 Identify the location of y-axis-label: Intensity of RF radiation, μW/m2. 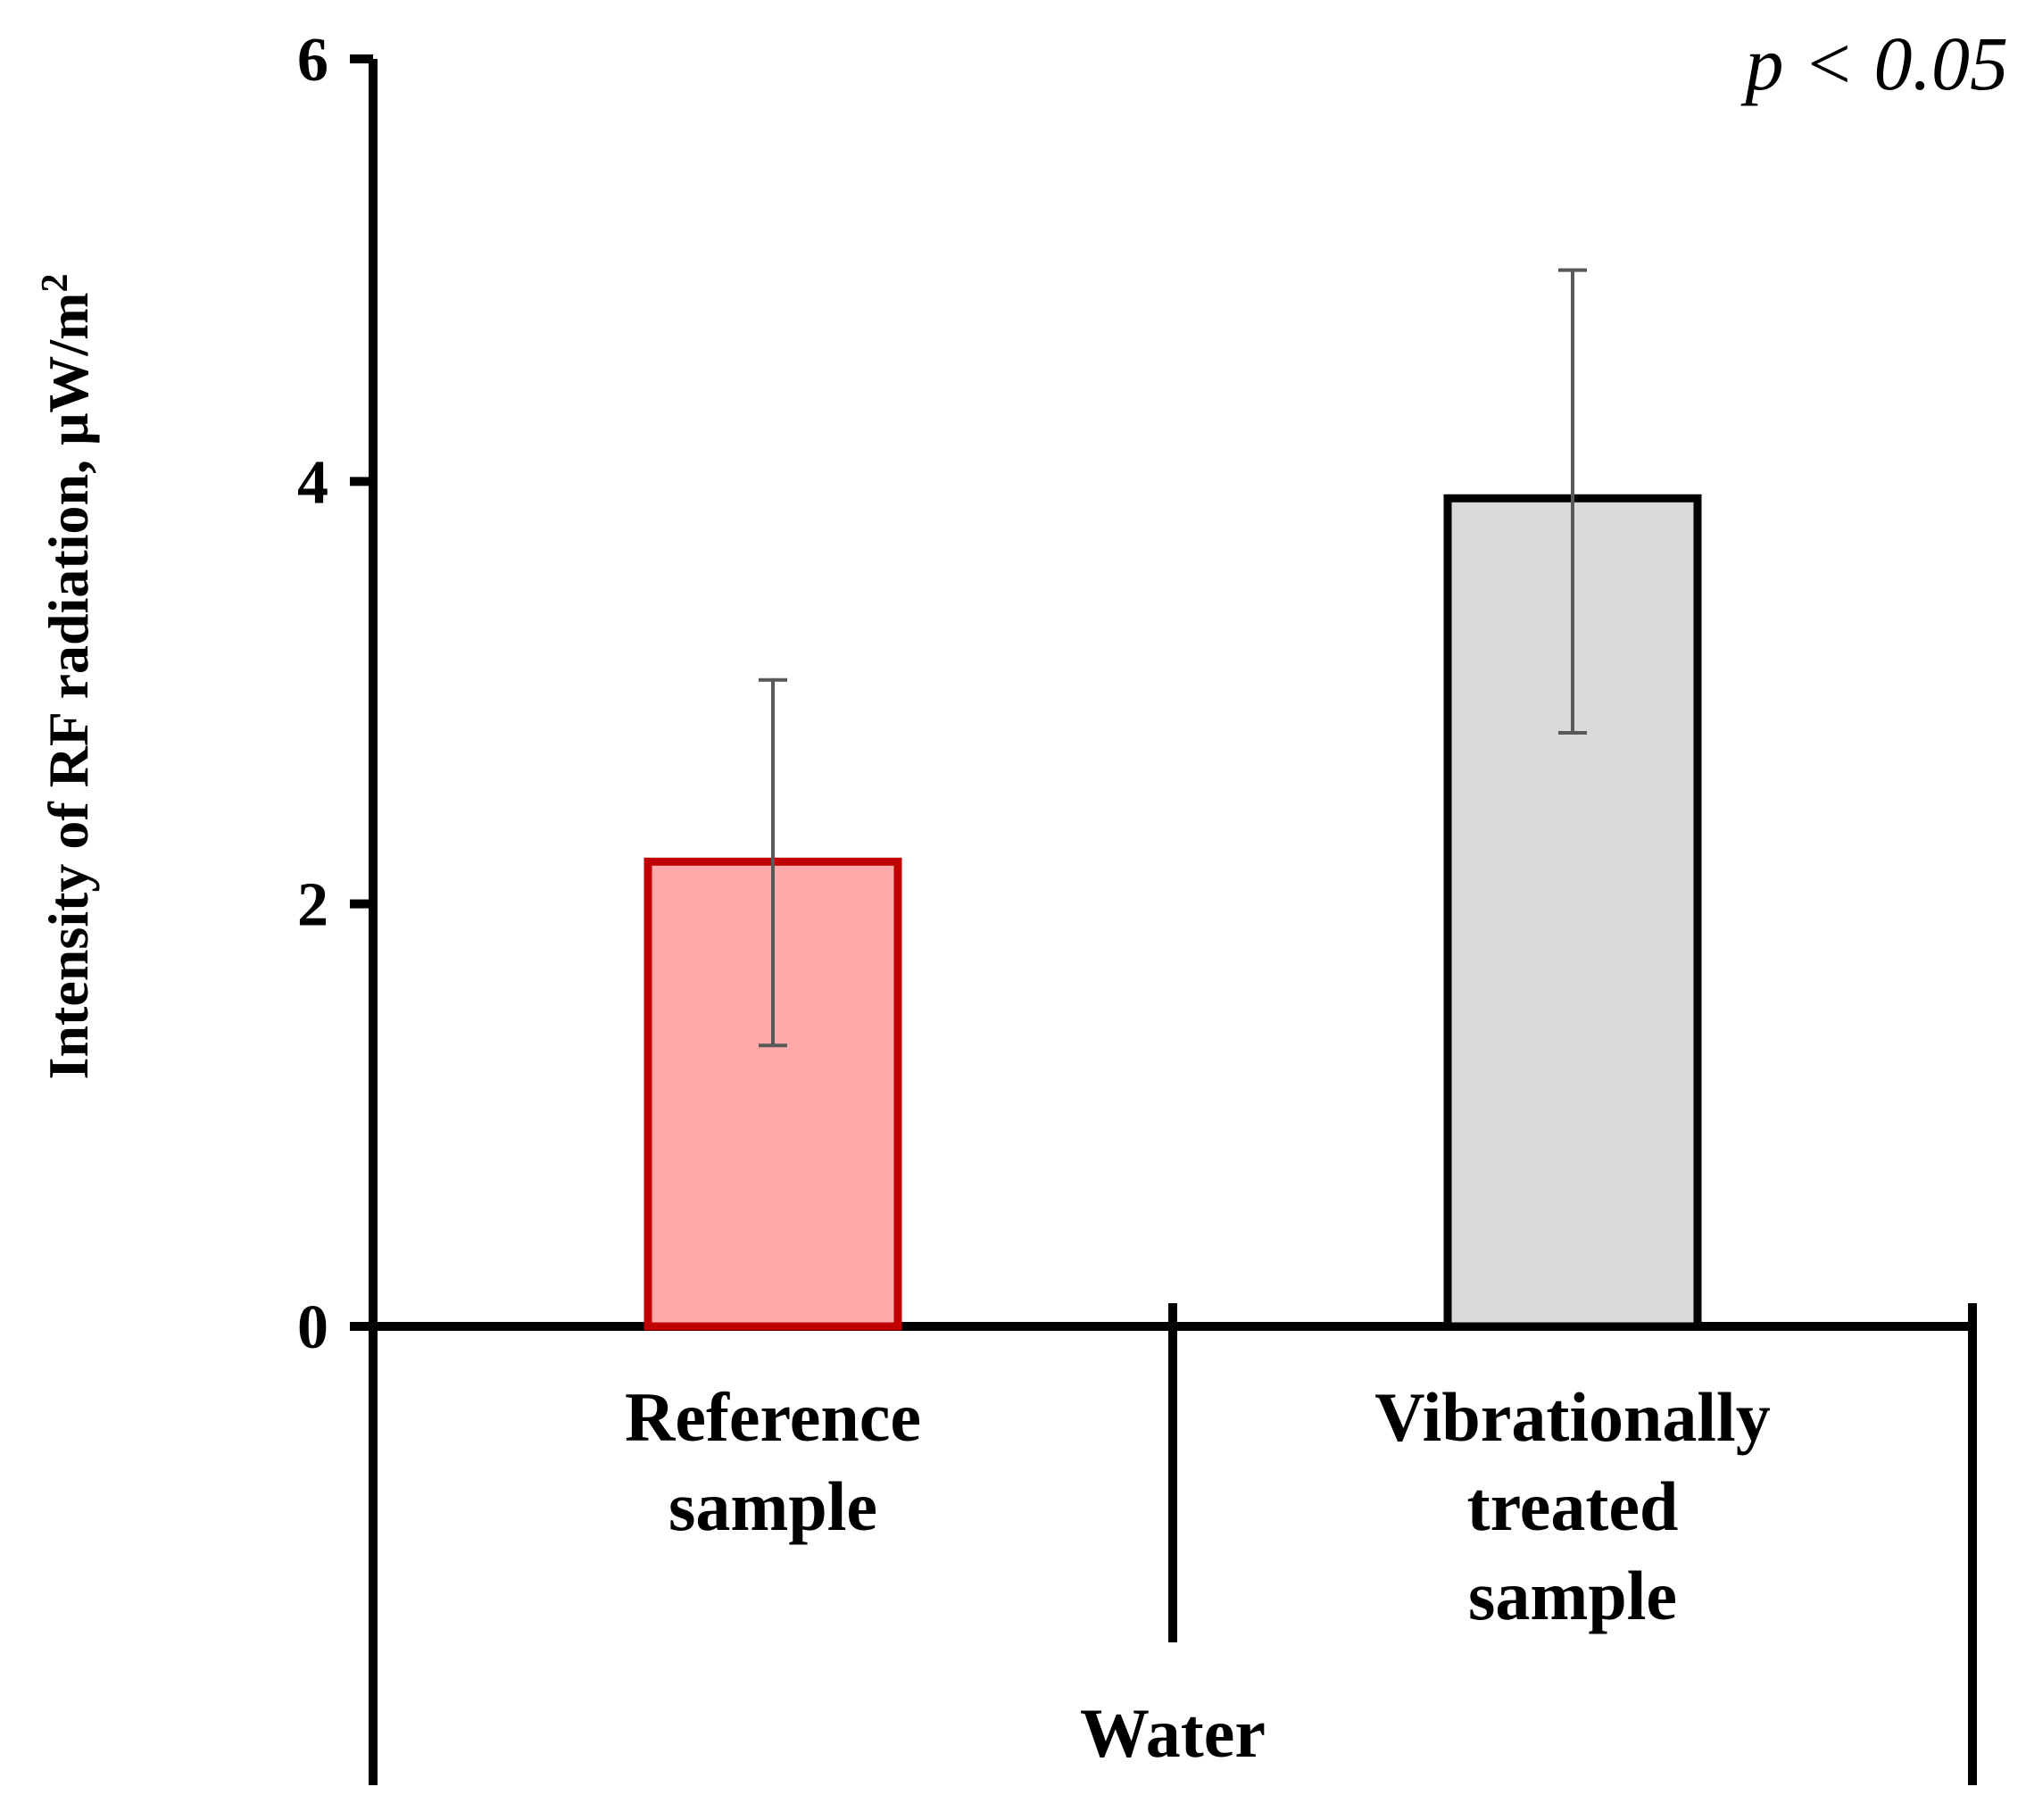
(67, 677).